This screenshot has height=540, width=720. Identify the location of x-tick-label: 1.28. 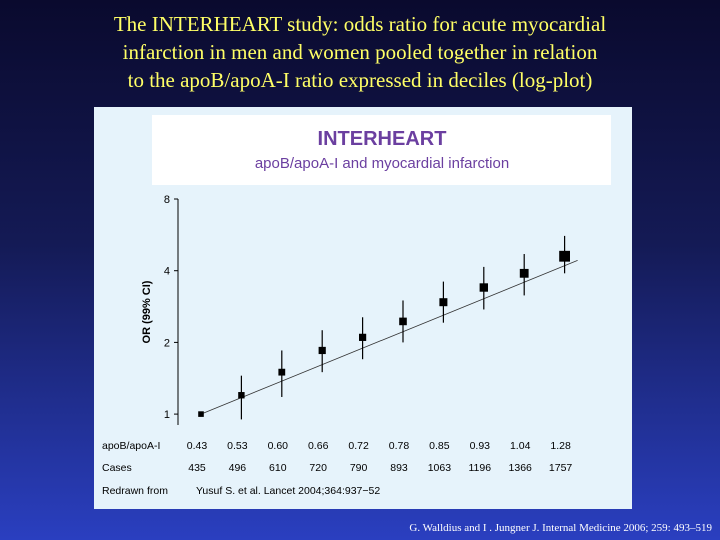
(560, 446).